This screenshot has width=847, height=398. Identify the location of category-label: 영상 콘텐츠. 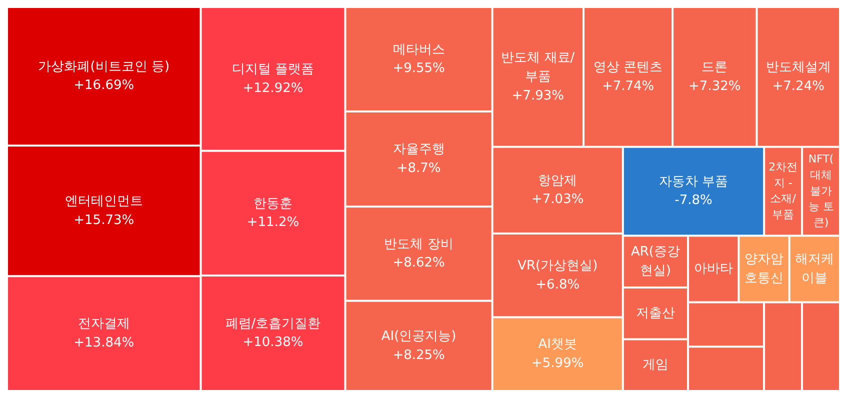
(628, 68).